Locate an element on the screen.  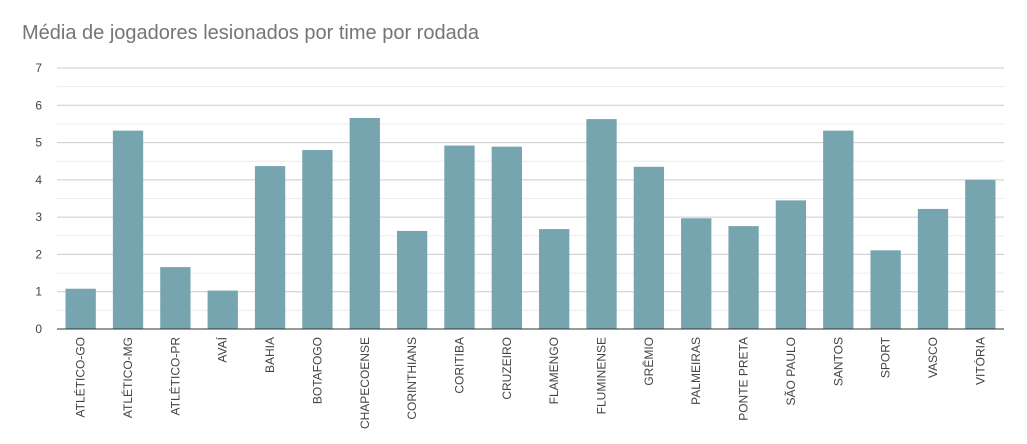
x-tick-label: BAHIA is located at coordinates (270, 355).